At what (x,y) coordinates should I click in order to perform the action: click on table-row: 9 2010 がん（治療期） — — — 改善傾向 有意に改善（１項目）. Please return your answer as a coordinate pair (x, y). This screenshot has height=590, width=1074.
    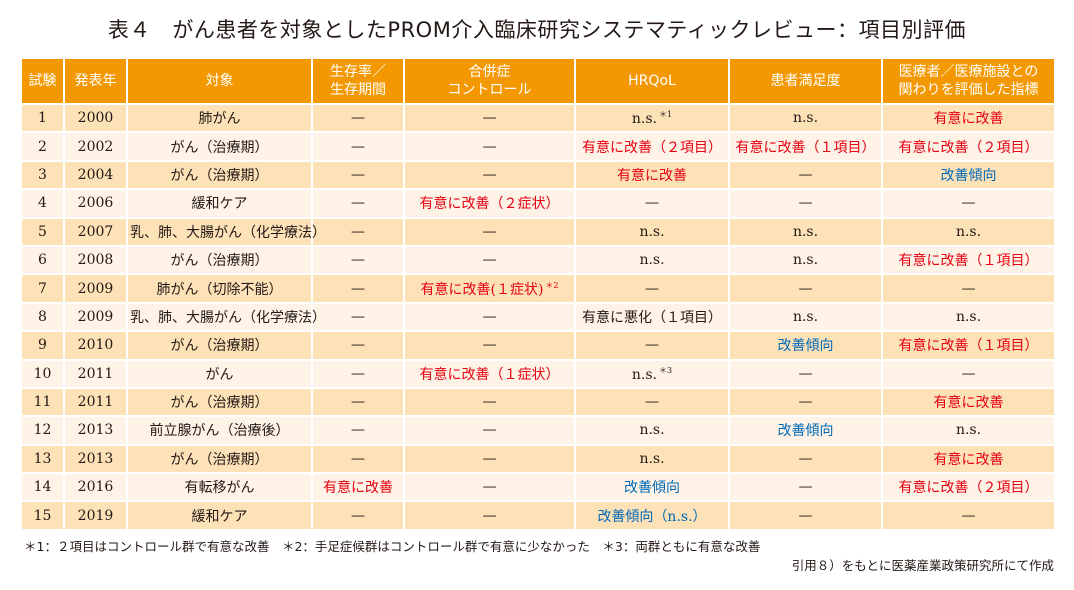
    Looking at the image, I should click on (538, 346).